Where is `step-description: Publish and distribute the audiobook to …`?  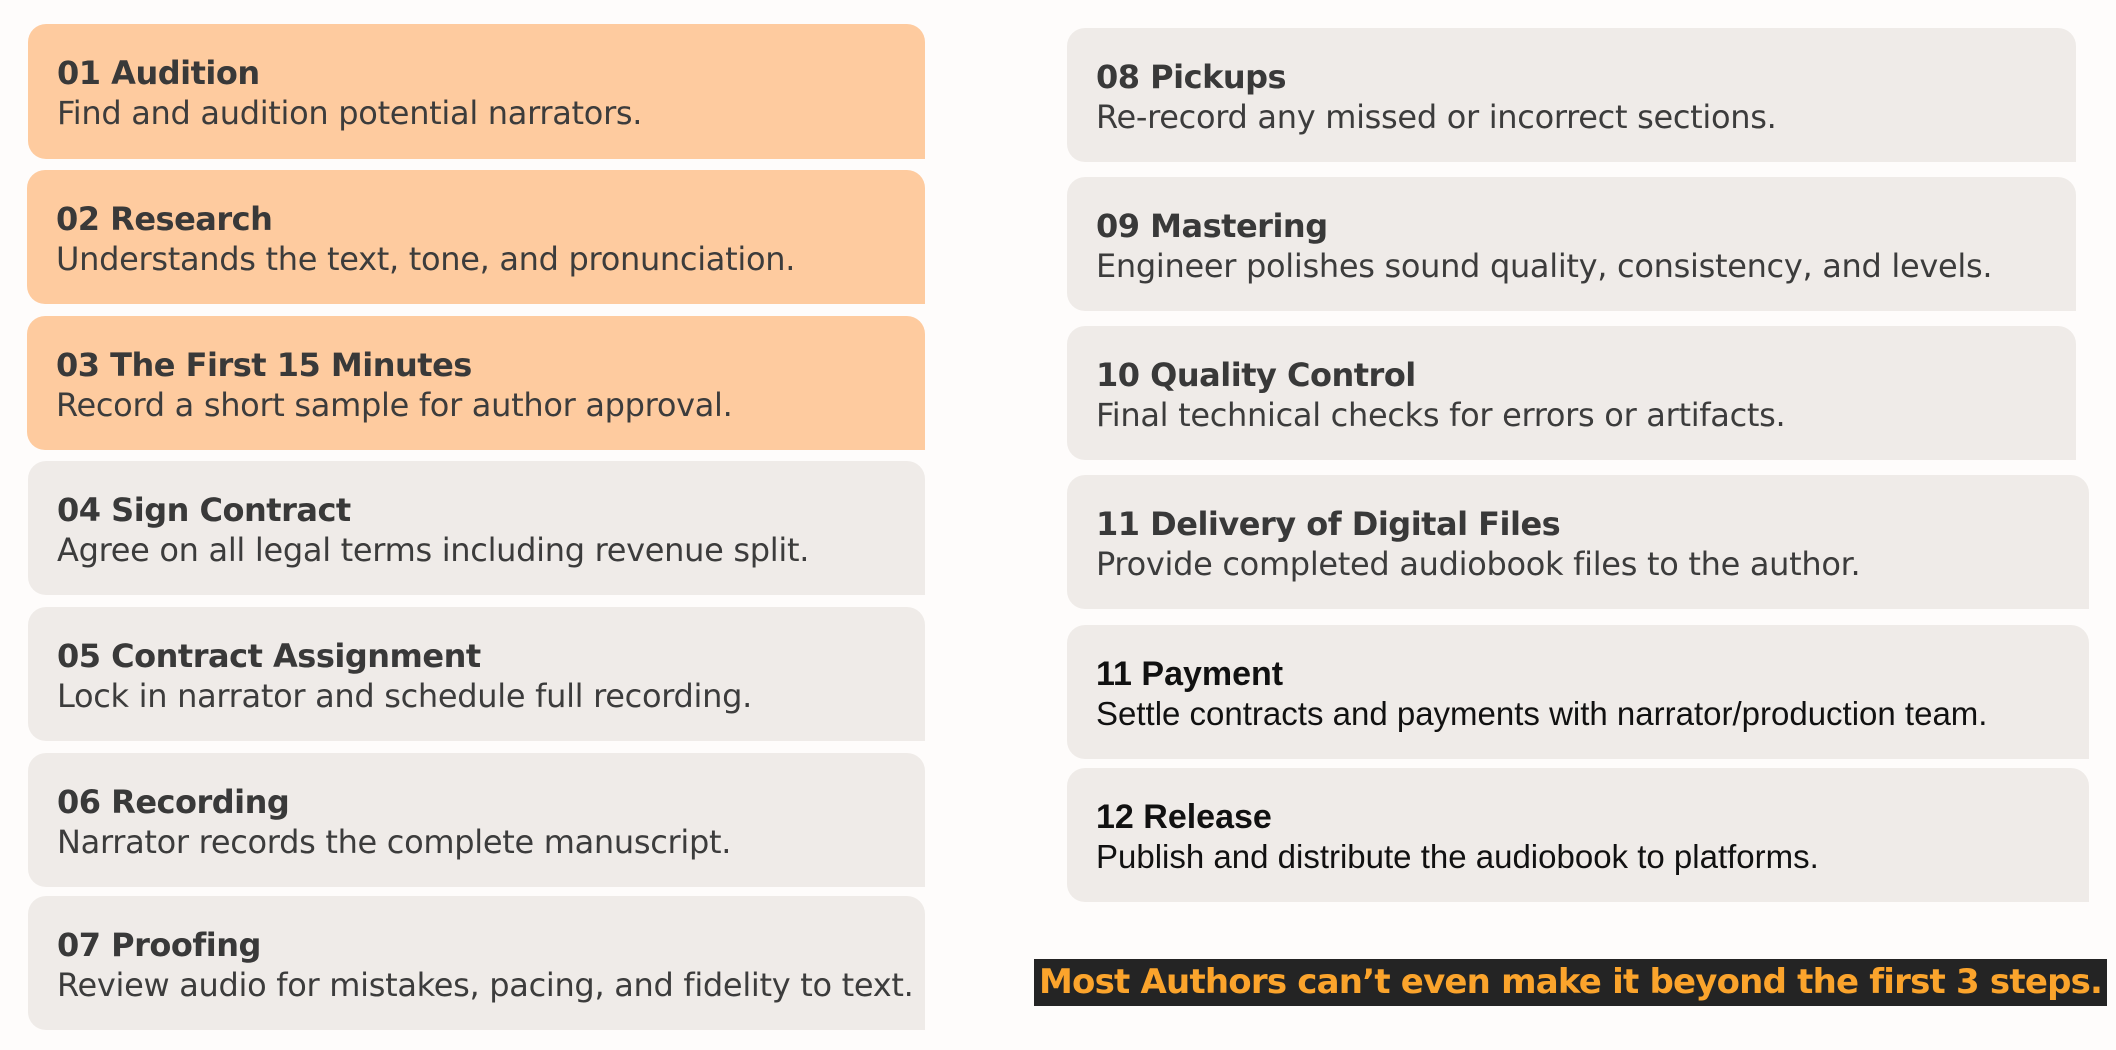 step-description: Publish and distribute the audiobook to … is located at coordinates (1457, 856).